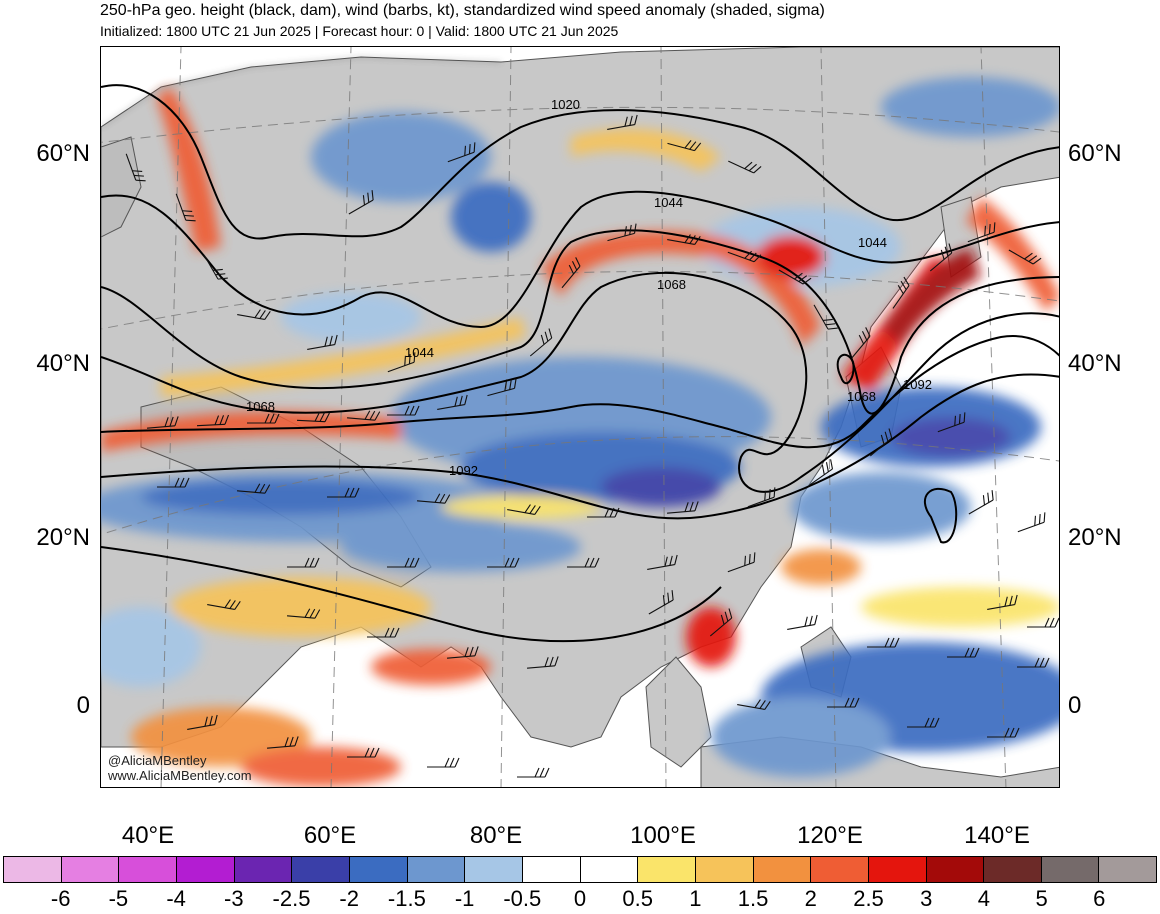 This screenshot has width=1160, height=914. What do you see at coordinates (1099, 898) in the screenshot?
I see `colorbar-tick-label: 6` at bounding box center [1099, 898].